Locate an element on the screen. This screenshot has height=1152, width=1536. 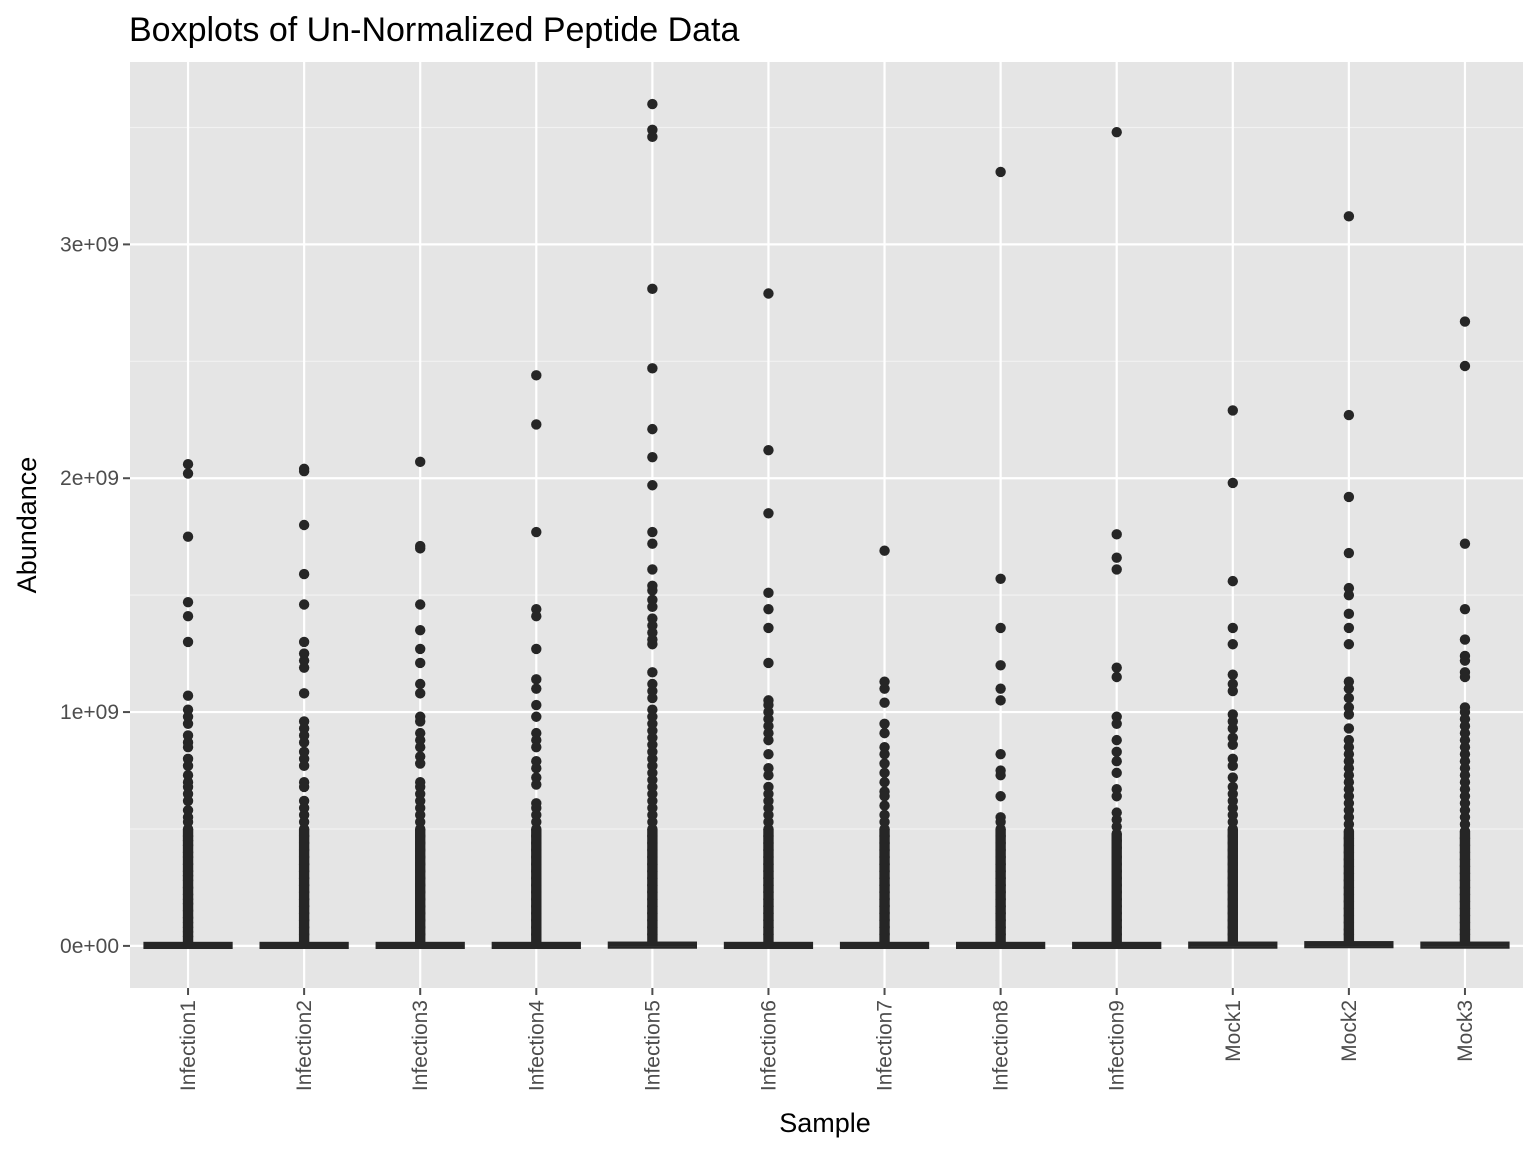
y-axis-title: Abundance is located at coordinates (27, 525).